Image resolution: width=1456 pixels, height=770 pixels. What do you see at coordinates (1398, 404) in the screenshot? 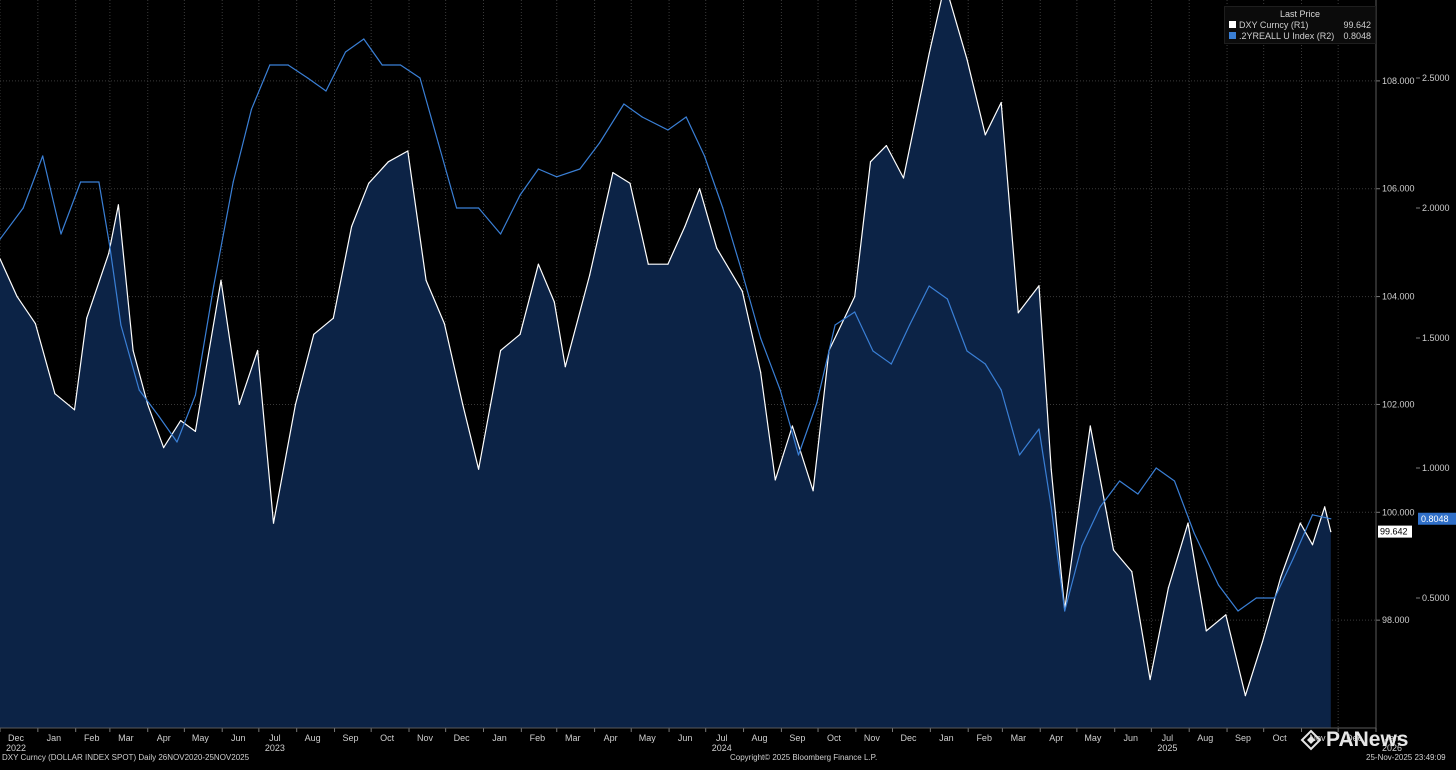
I see `r1-tick-label: 102.000` at bounding box center [1398, 404].